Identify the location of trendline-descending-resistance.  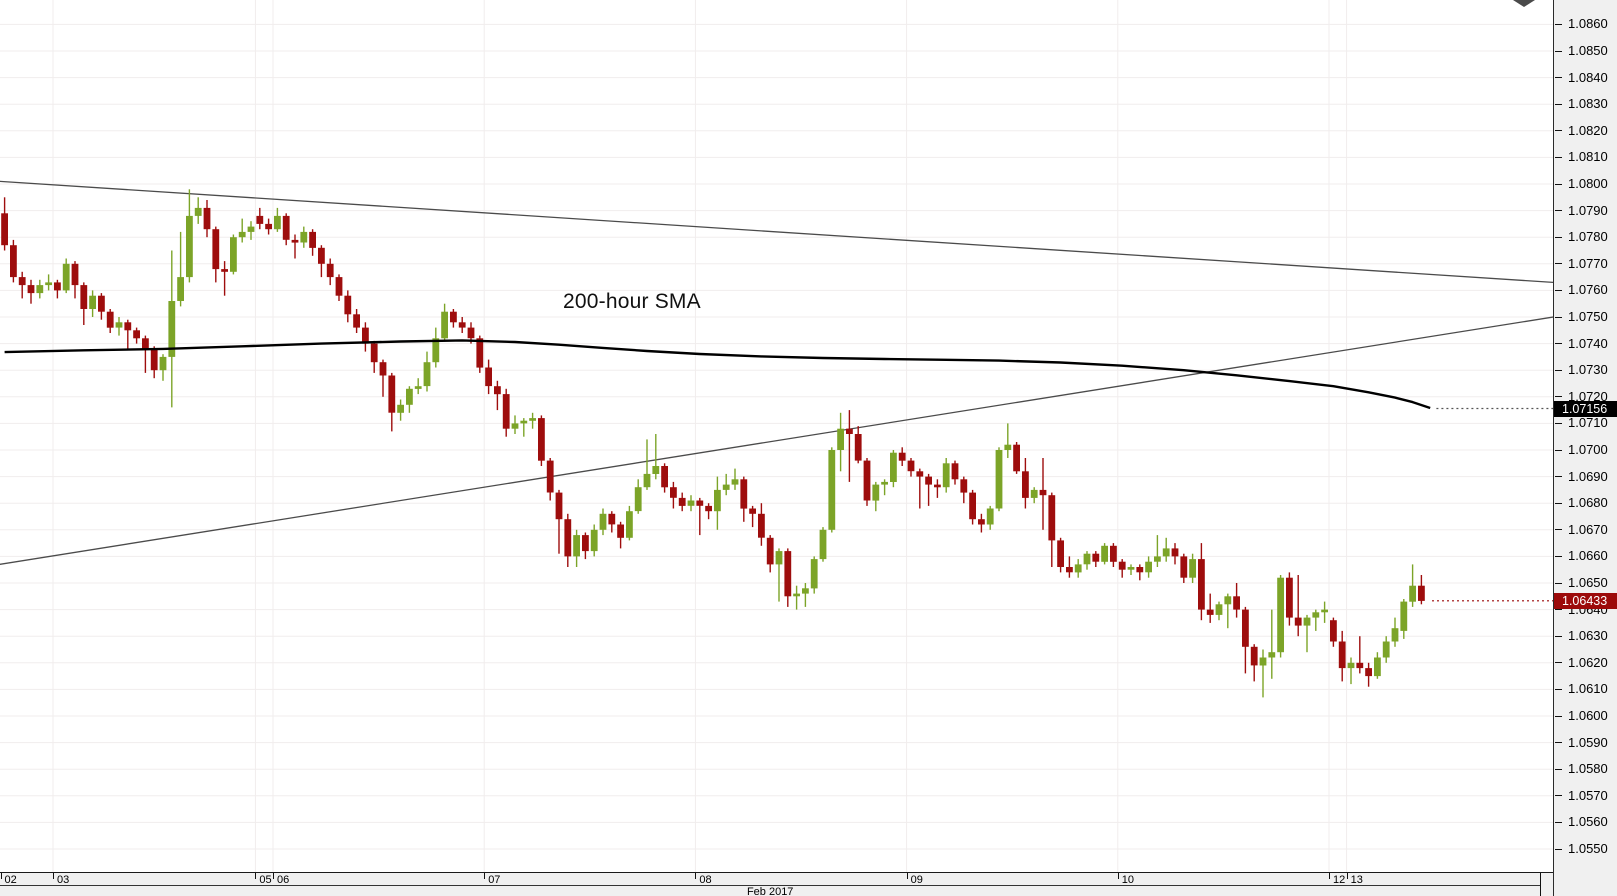
(776, 232).